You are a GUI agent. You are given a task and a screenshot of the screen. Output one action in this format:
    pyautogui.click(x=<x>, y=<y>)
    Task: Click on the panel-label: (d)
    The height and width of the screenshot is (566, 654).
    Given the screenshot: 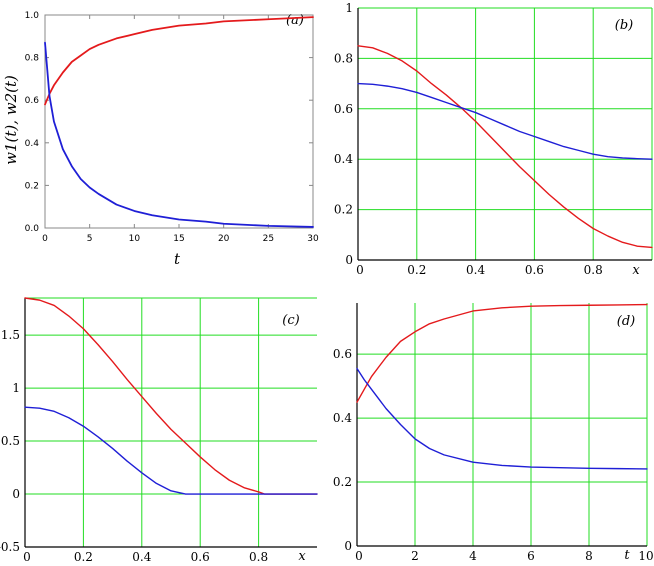 What is the action you would take?
    pyautogui.click(x=626, y=321)
    